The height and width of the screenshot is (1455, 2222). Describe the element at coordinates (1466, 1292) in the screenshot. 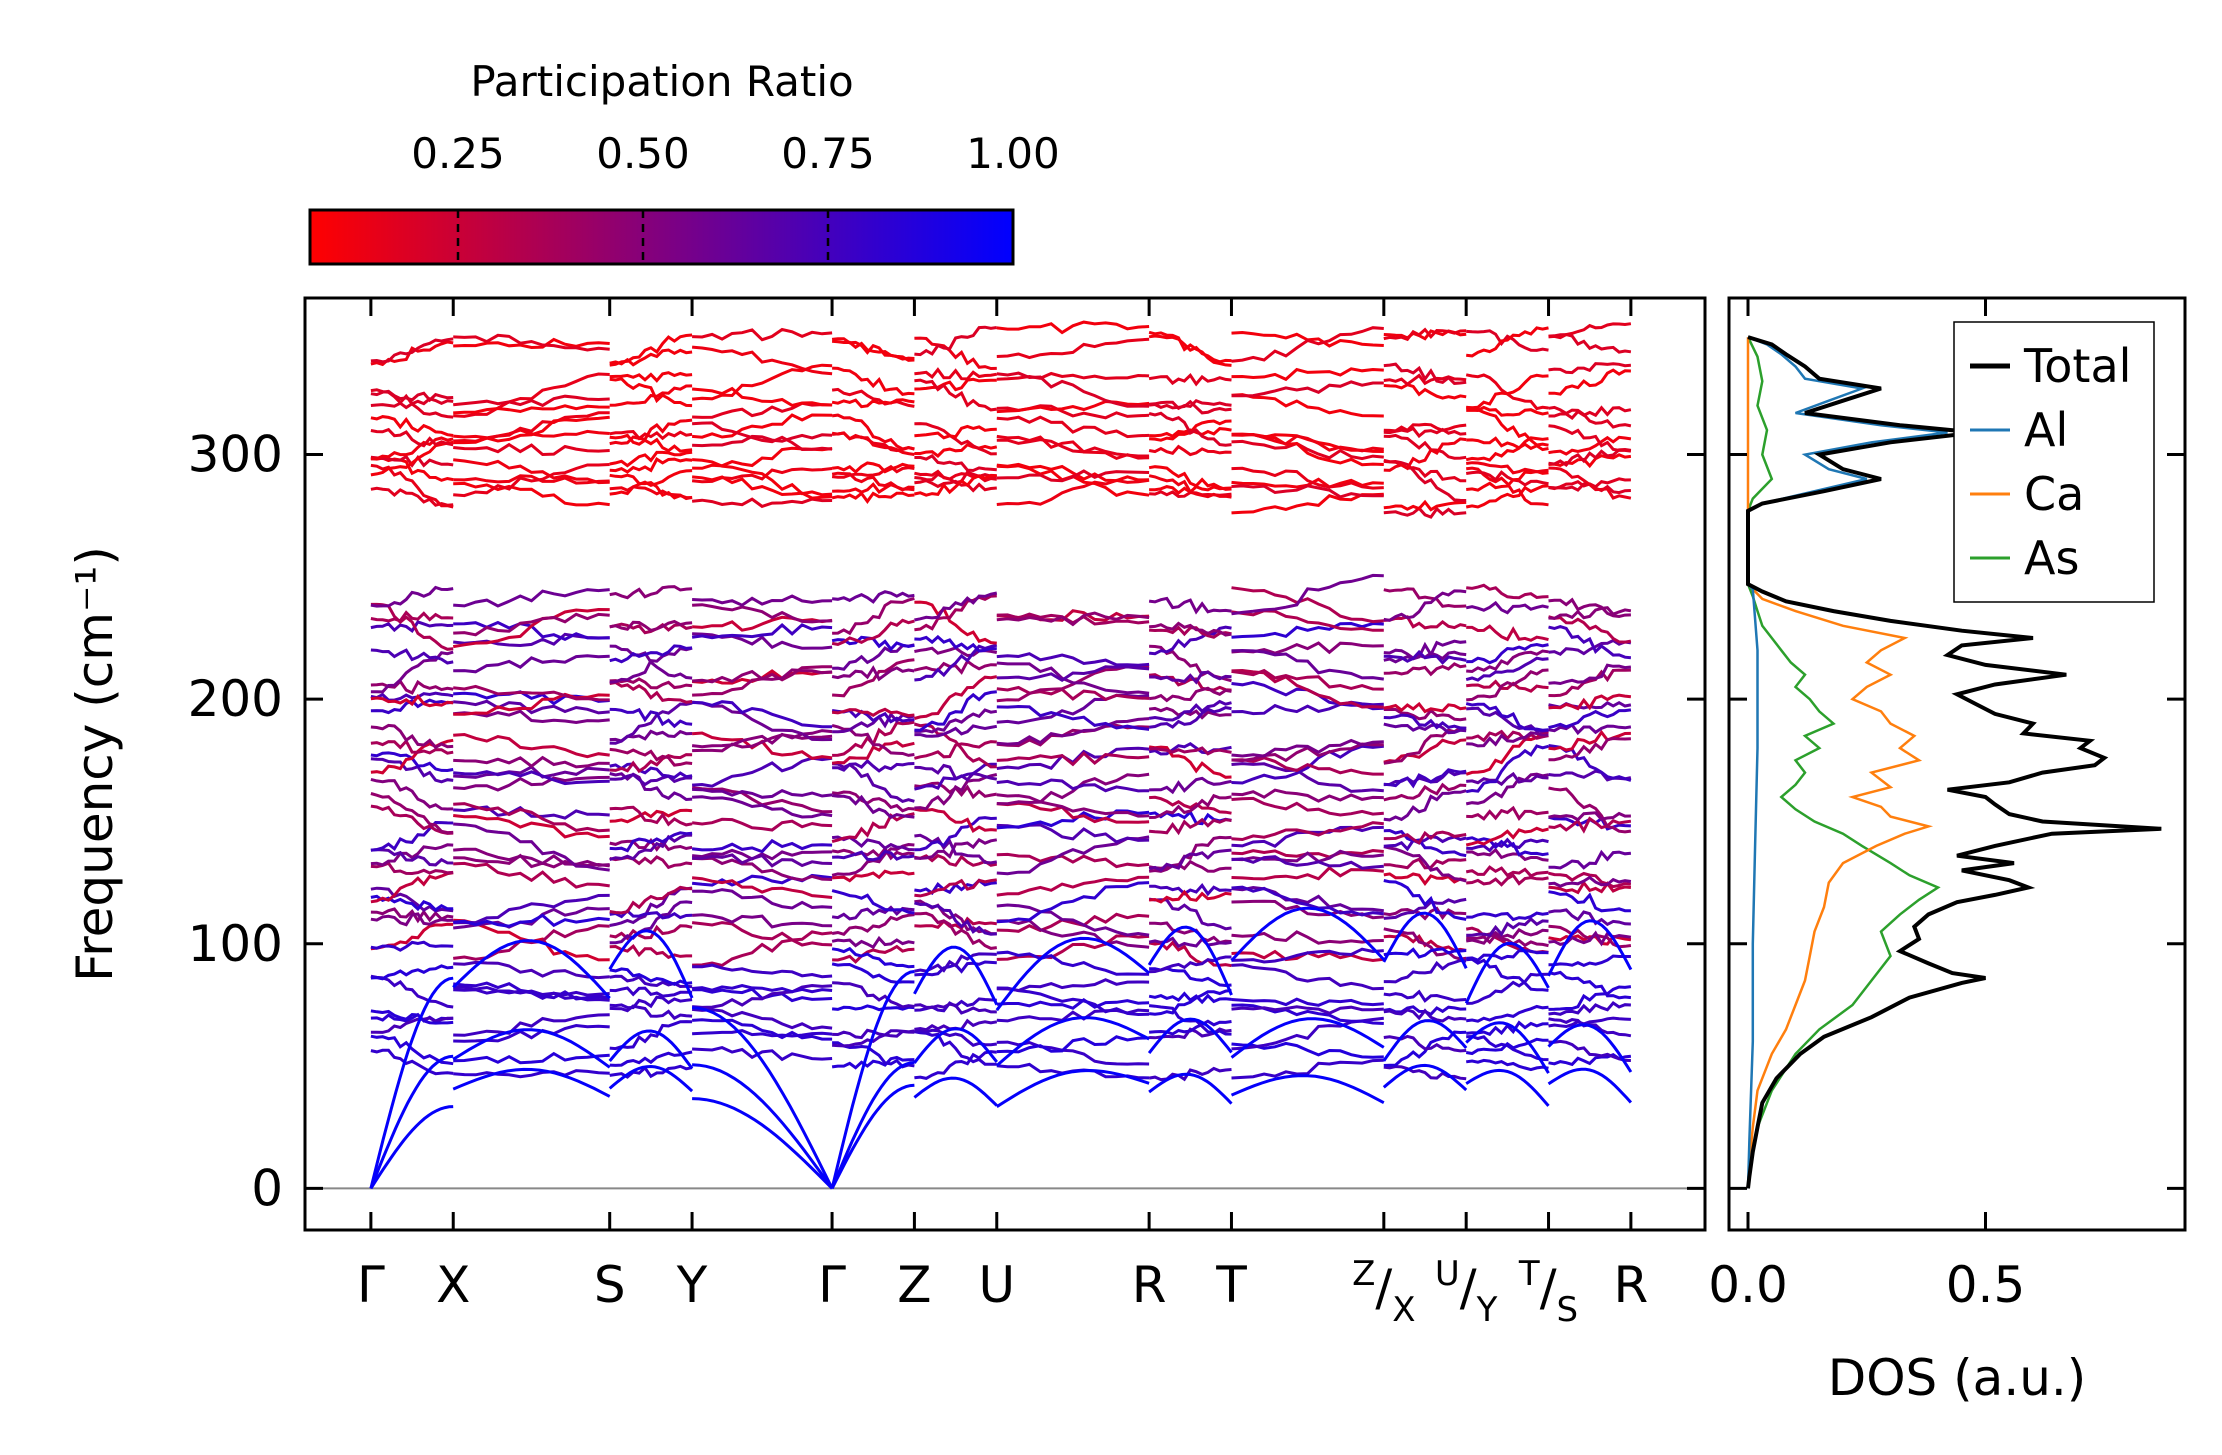

I see `kpoint-label: U/Y` at that location.